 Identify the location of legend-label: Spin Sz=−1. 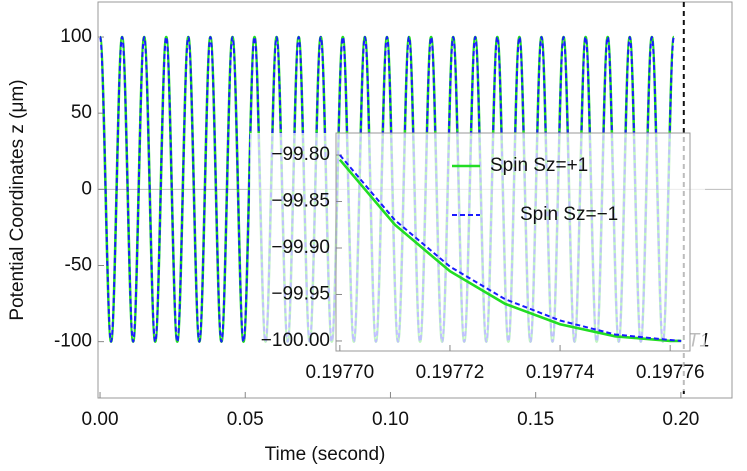
(569, 214).